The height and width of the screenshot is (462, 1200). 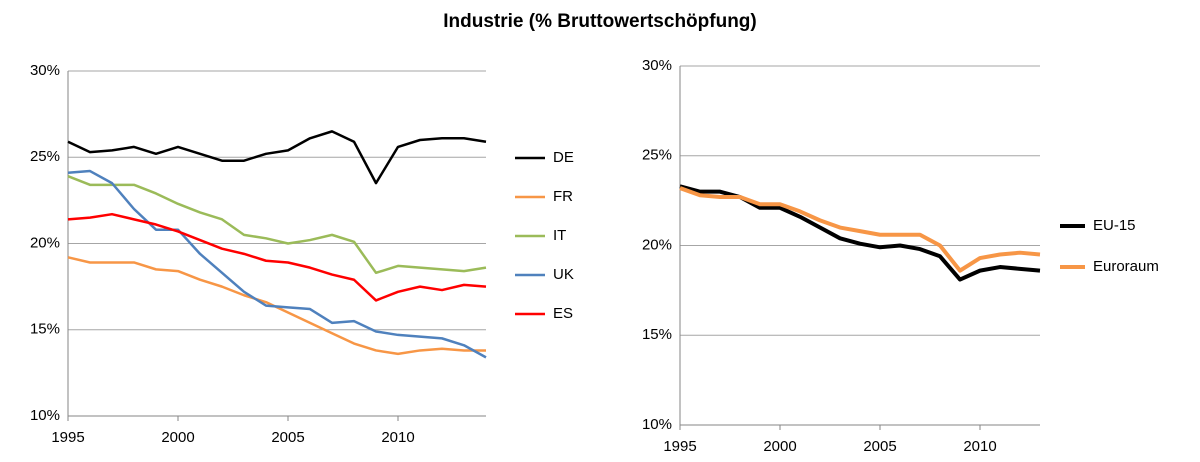 I want to click on legend-label: UK, so click(x=563, y=274).